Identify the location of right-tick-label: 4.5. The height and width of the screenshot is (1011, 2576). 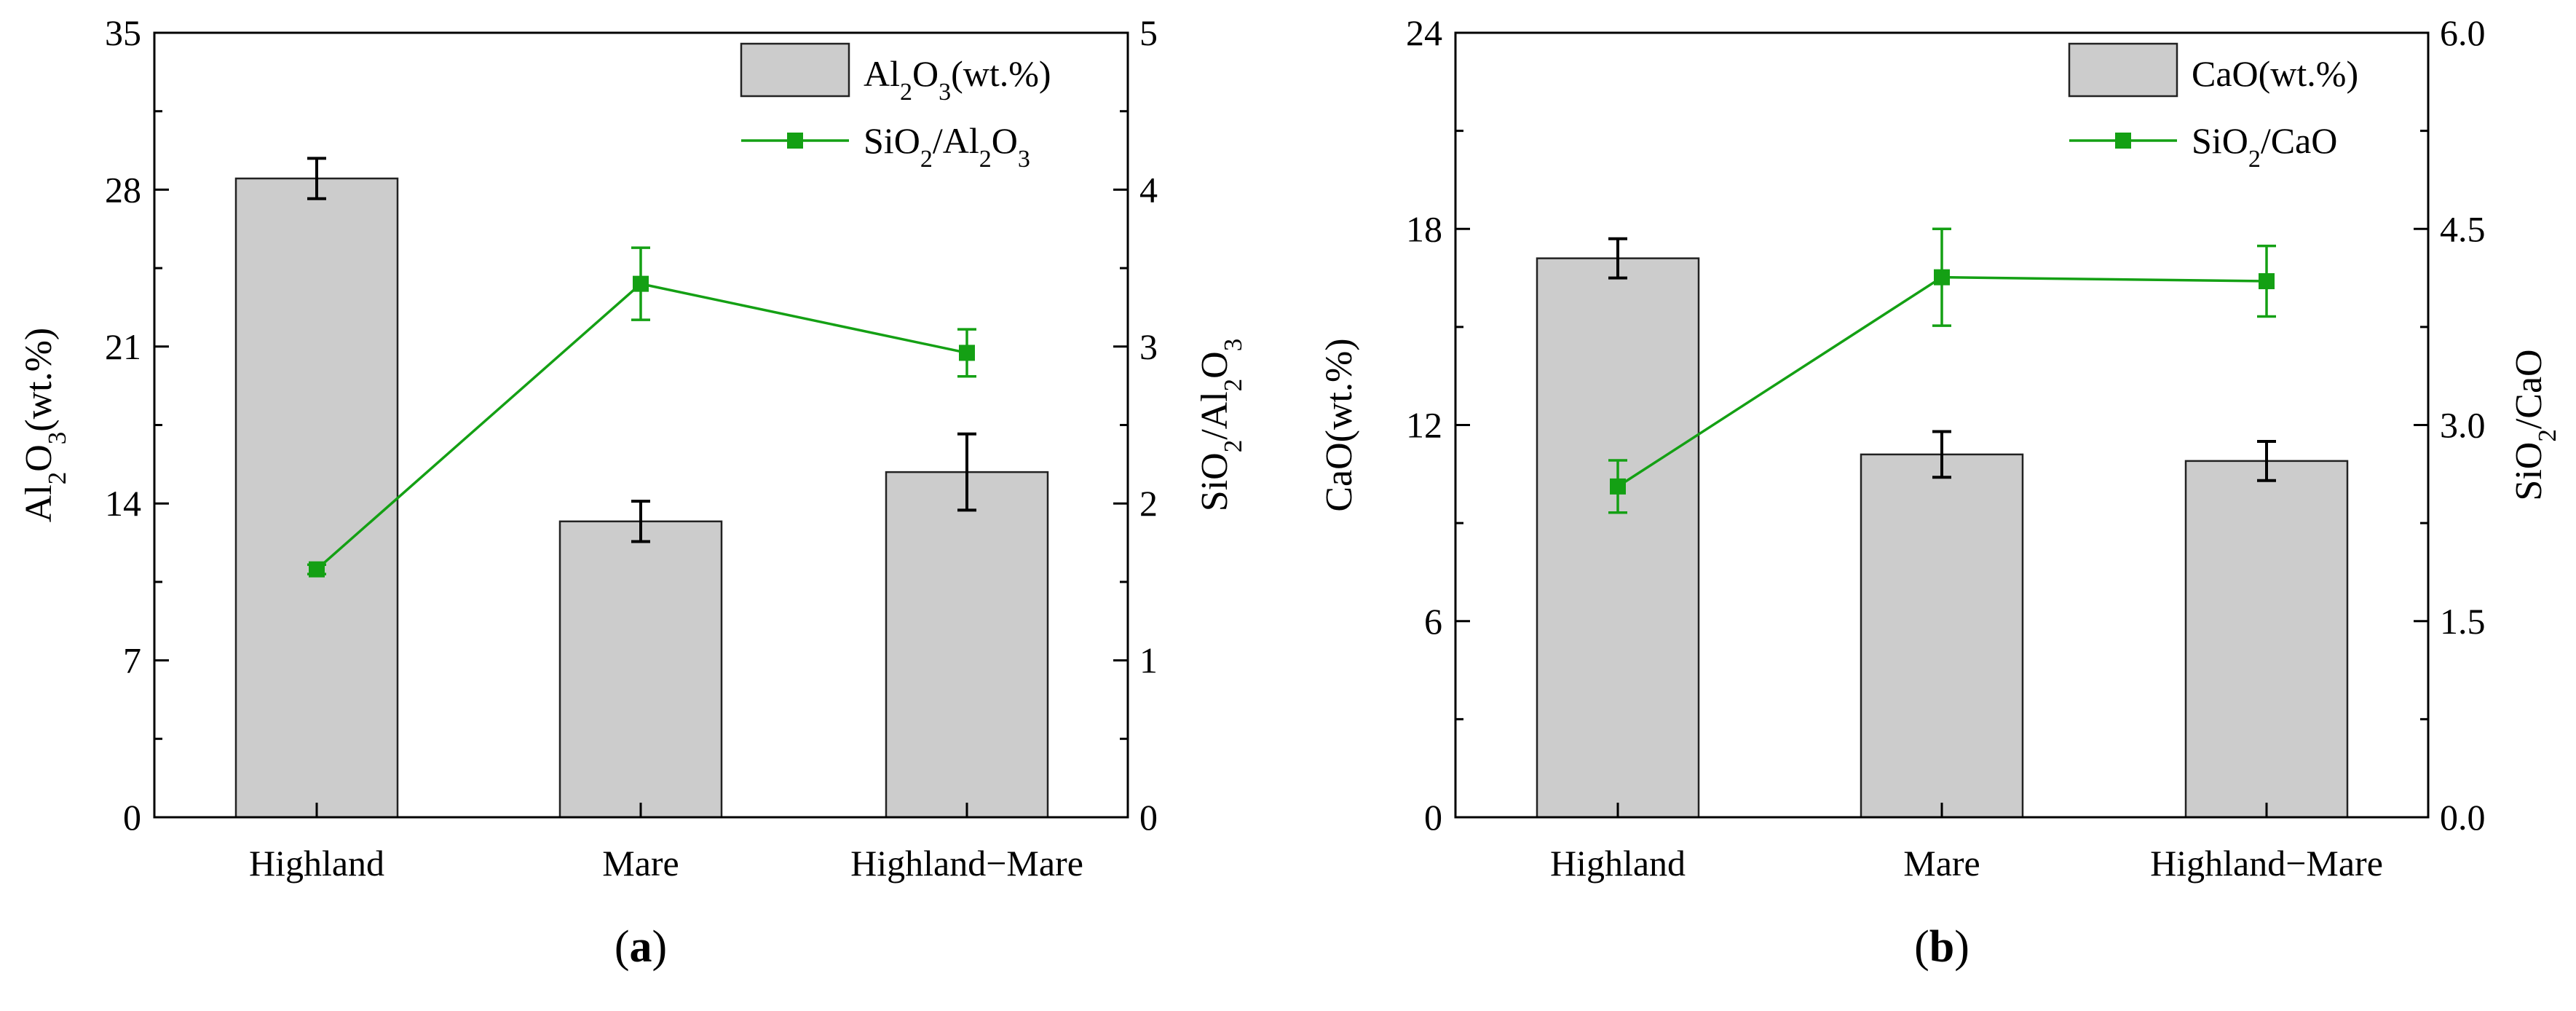
(2463, 228).